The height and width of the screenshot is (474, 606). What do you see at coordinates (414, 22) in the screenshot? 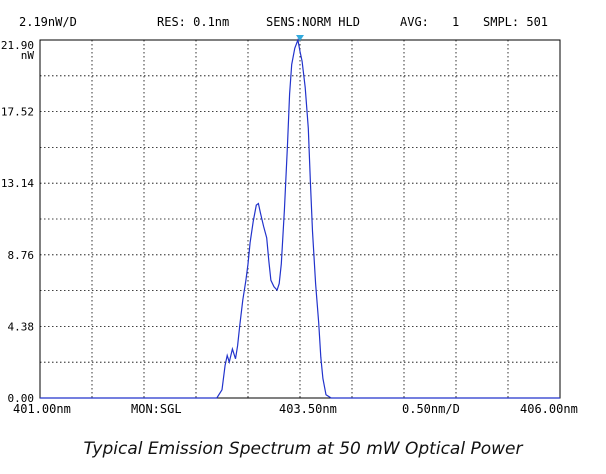
I see `average-label: AVG:` at bounding box center [414, 22].